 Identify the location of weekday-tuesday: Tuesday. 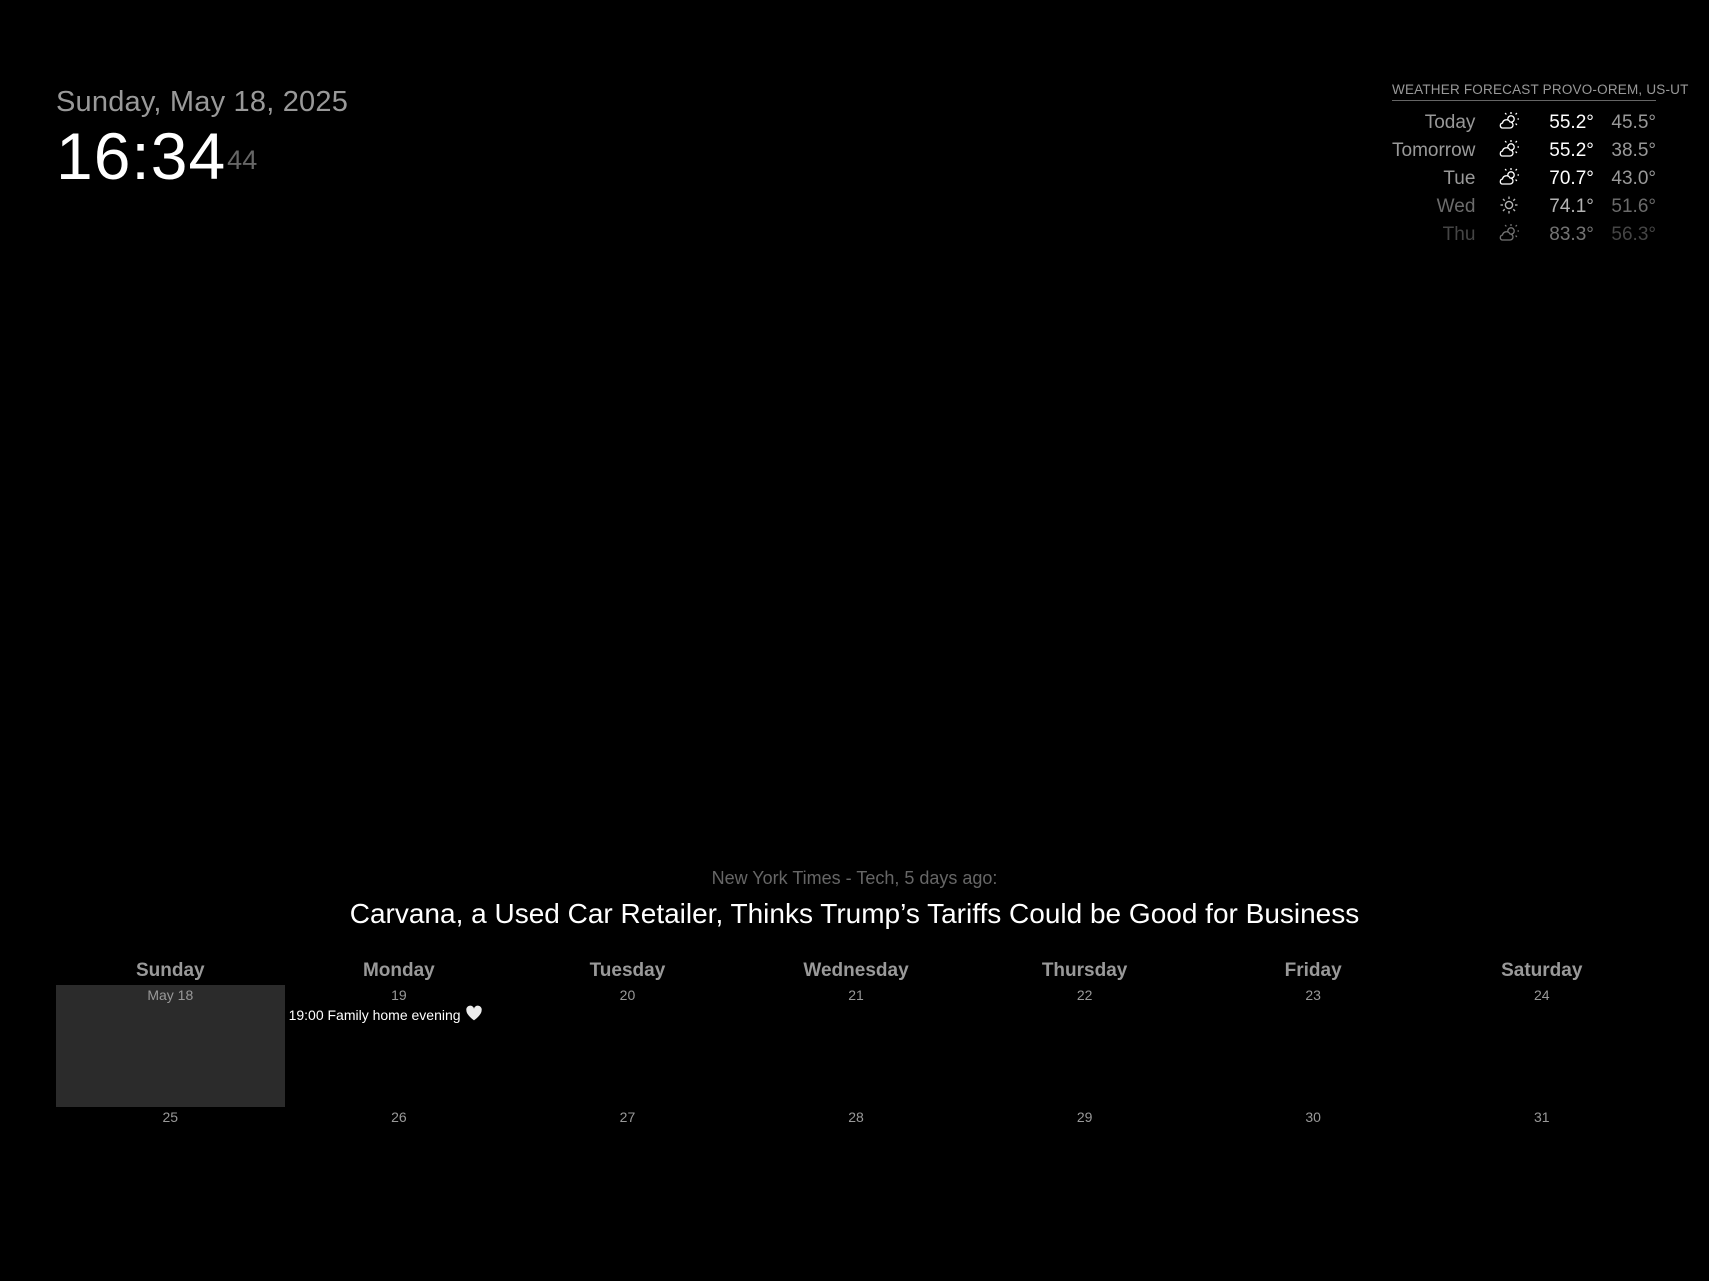
(627, 970).